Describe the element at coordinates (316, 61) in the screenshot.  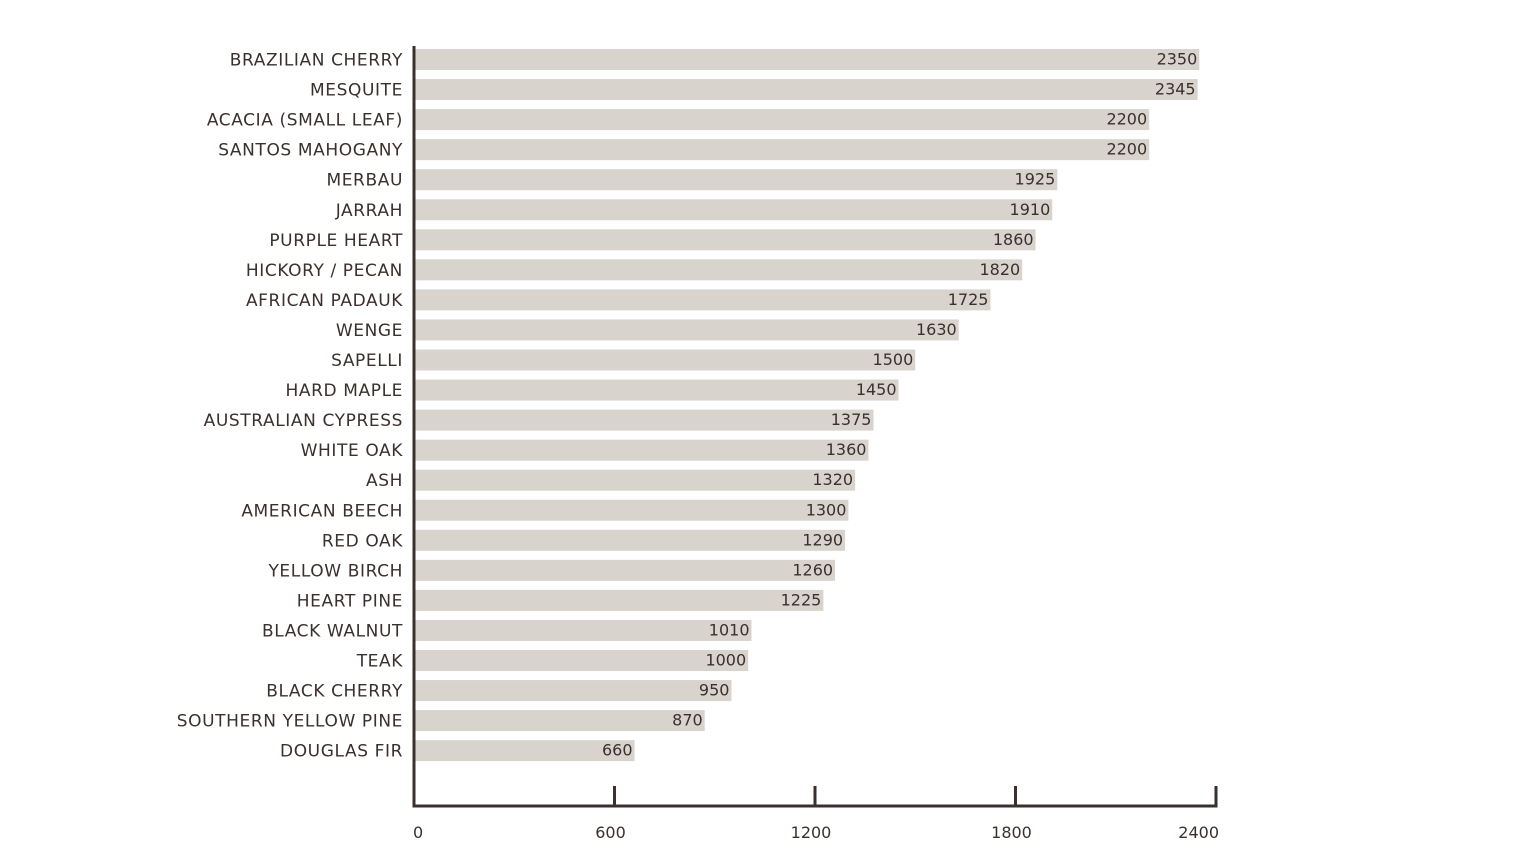
I see `category-label-0: BRAZILIAN CHERRY` at that location.